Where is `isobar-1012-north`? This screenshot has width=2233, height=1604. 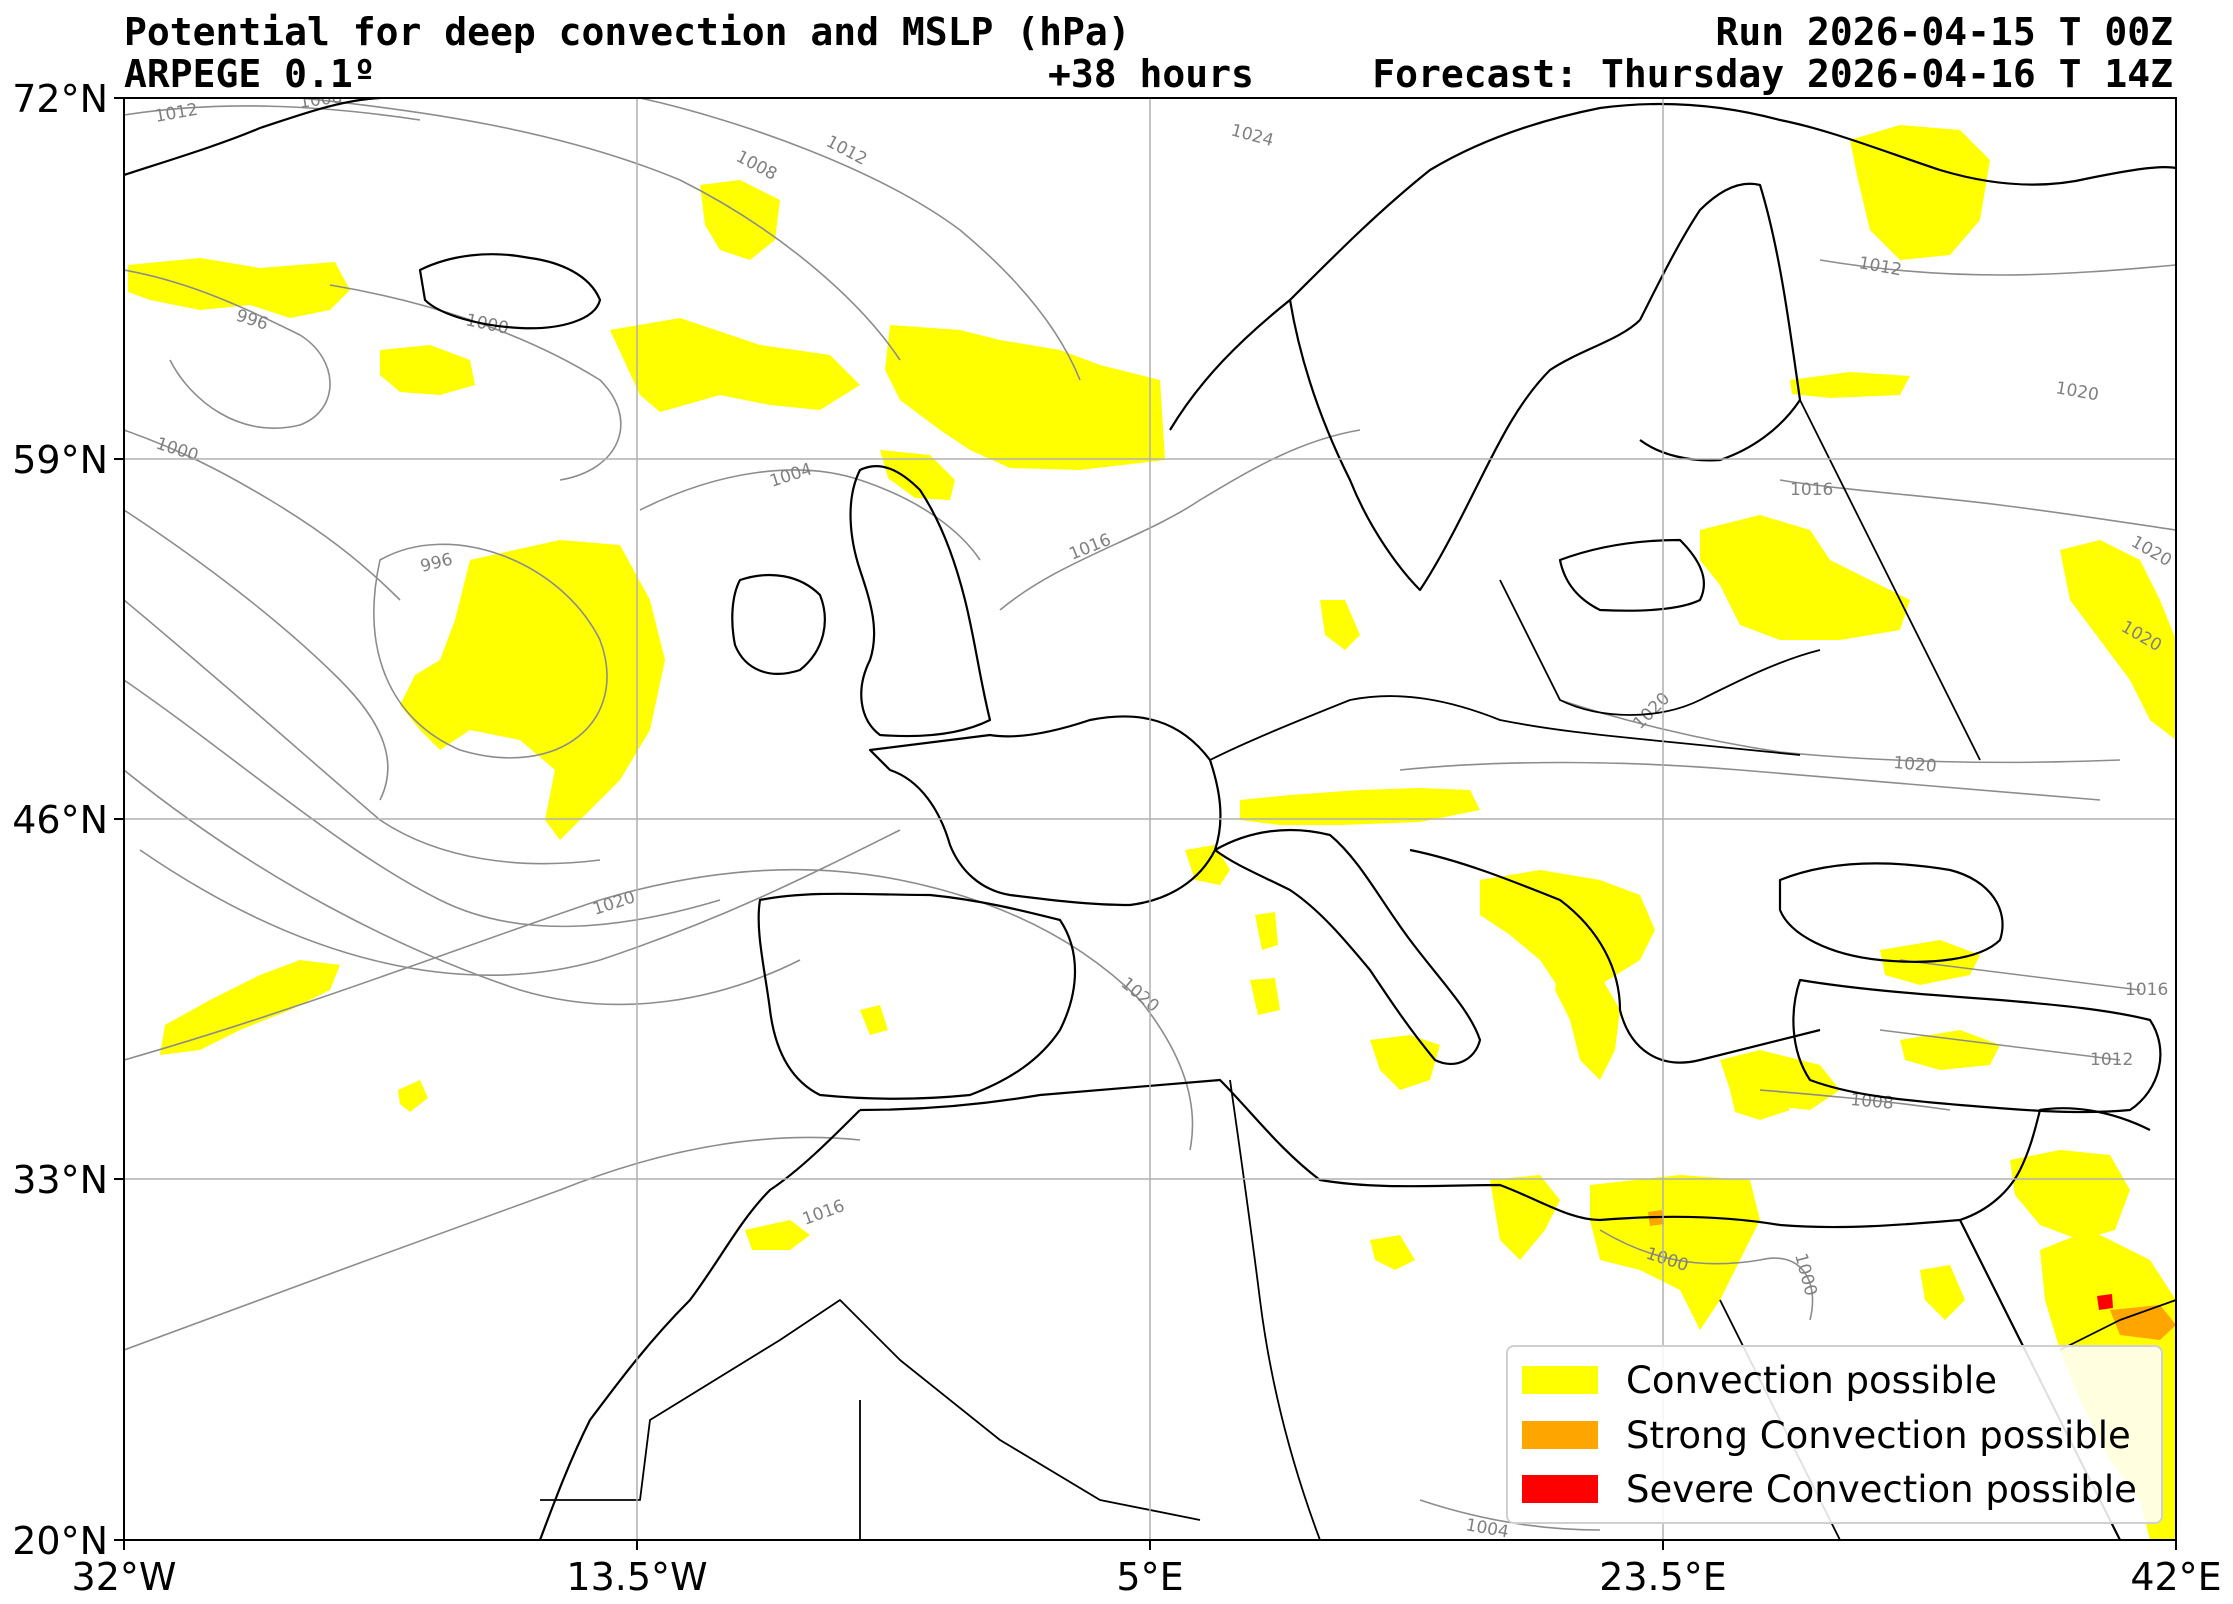 isobar-1012-north is located at coordinates (272, 113).